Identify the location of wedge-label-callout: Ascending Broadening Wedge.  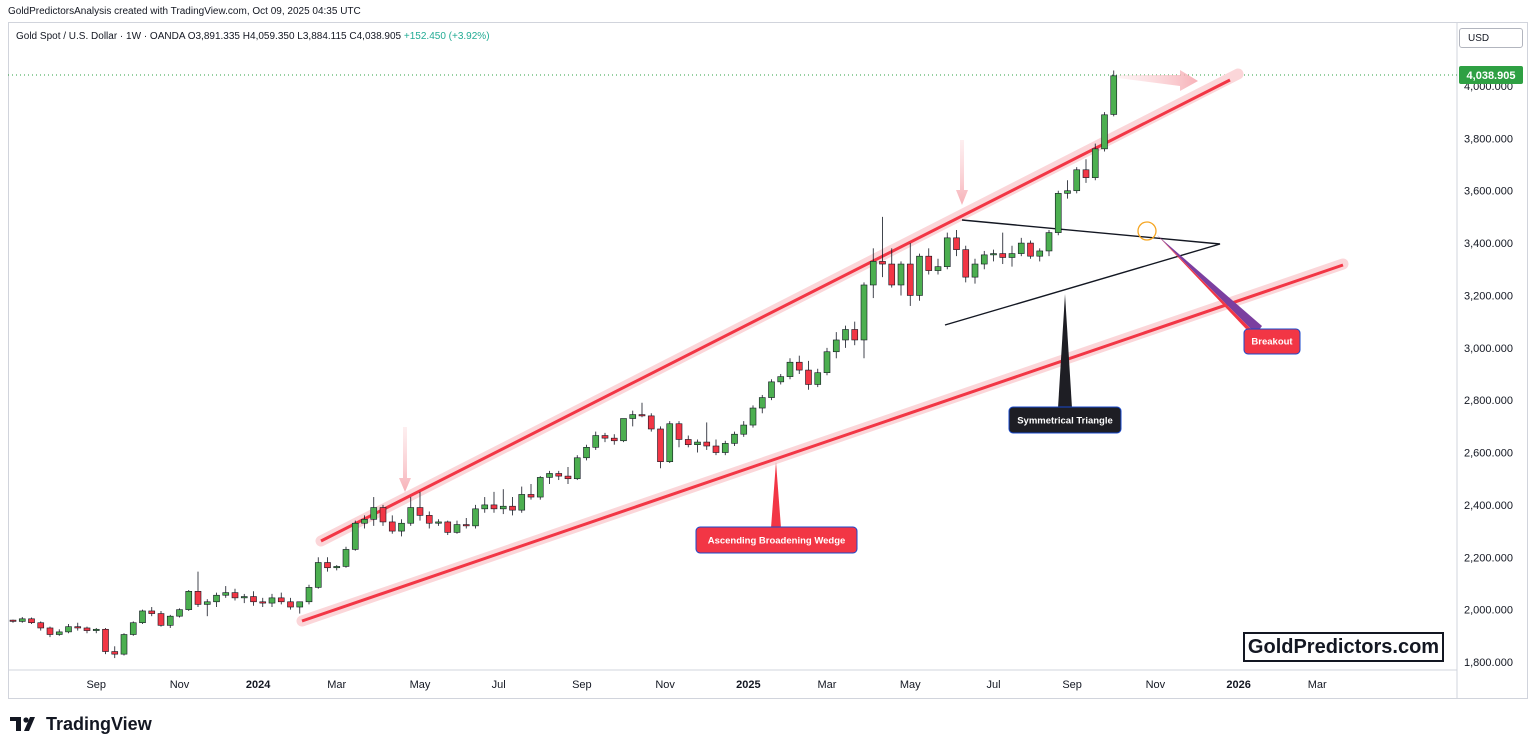
(776, 508).